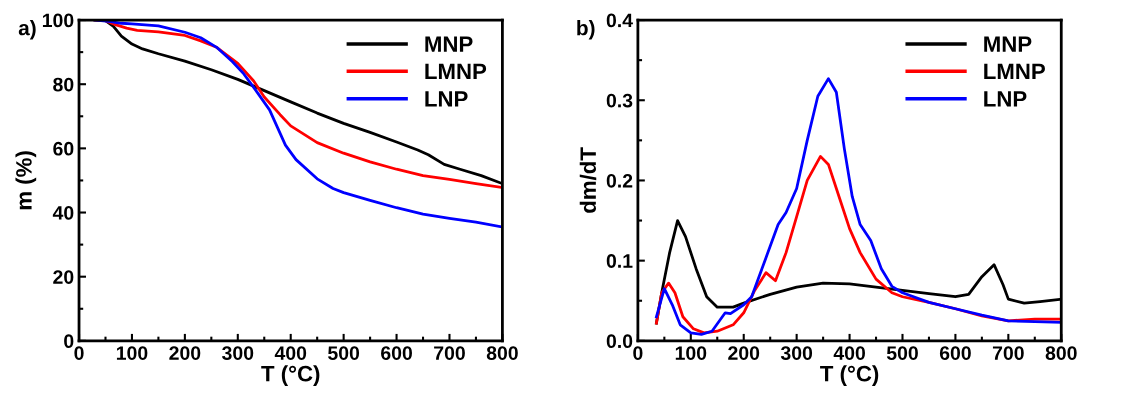 The width and height of the screenshot is (1129, 401). I want to click on y-tick-label: 20, so click(63, 277).